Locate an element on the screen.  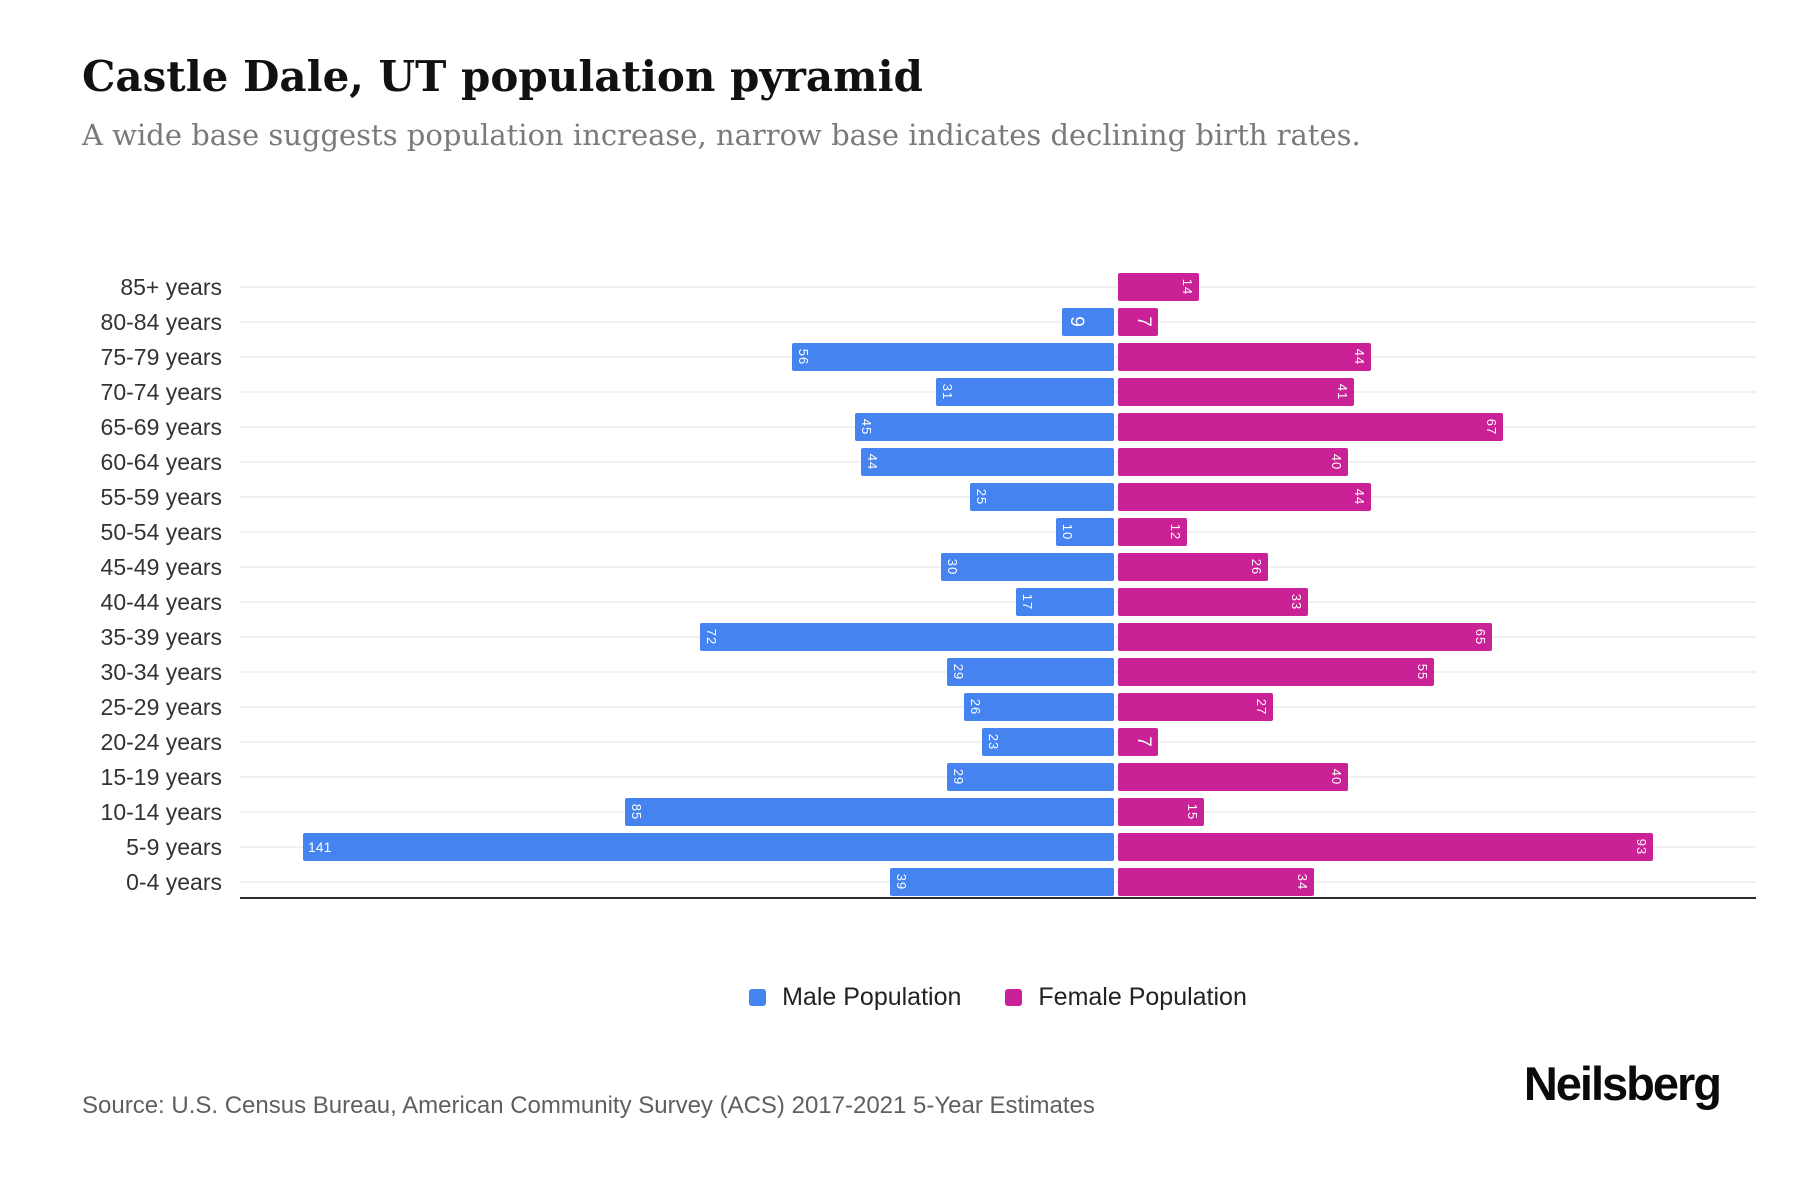
bar-value-label: 25 is located at coordinates (981, 497).